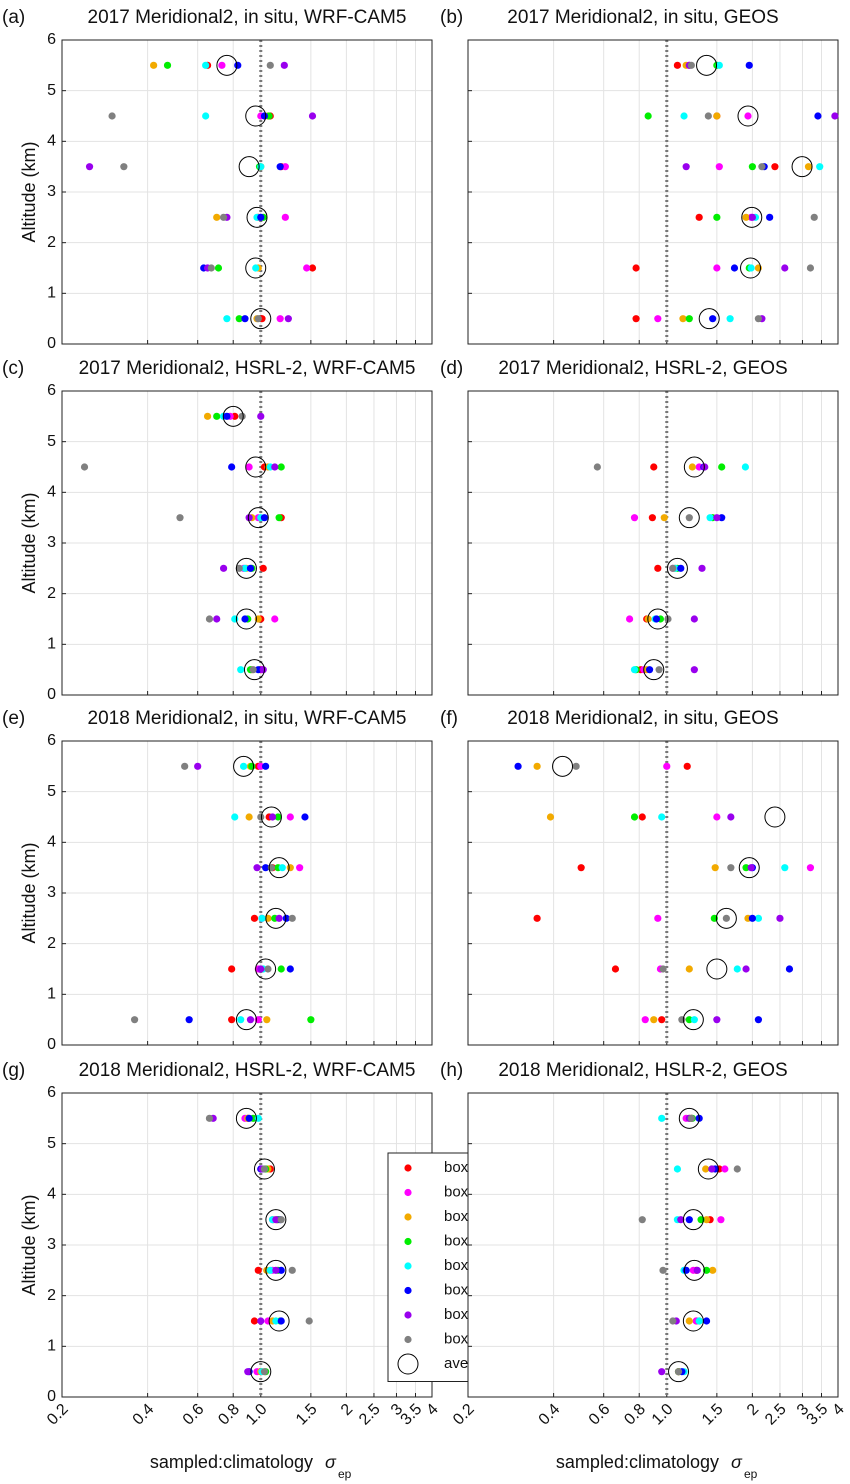 The width and height of the screenshot is (850, 1484). What do you see at coordinates (13, 368) in the screenshot?
I see `panel-label: (c)` at bounding box center [13, 368].